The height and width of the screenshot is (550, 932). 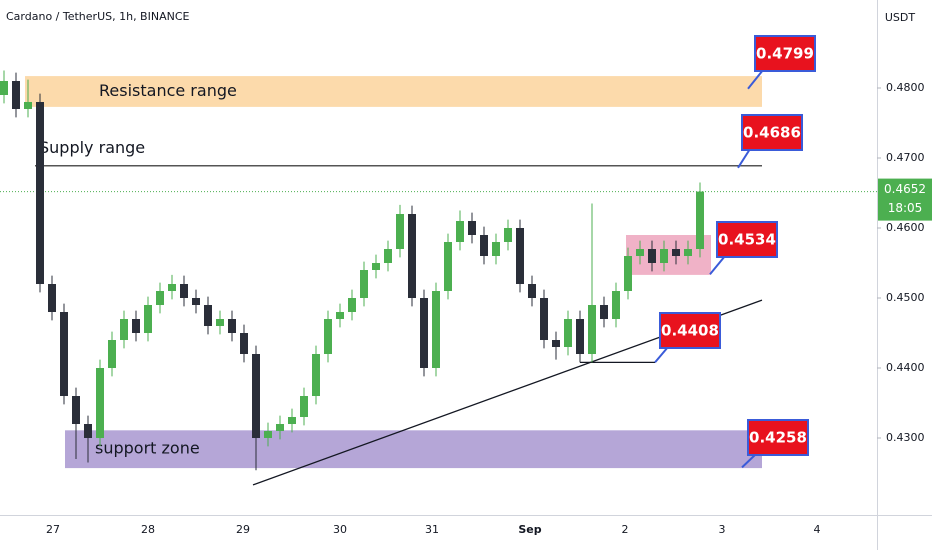 What do you see at coordinates (905, 437) in the screenshot?
I see `y-tick-label: 0.4300` at bounding box center [905, 437].